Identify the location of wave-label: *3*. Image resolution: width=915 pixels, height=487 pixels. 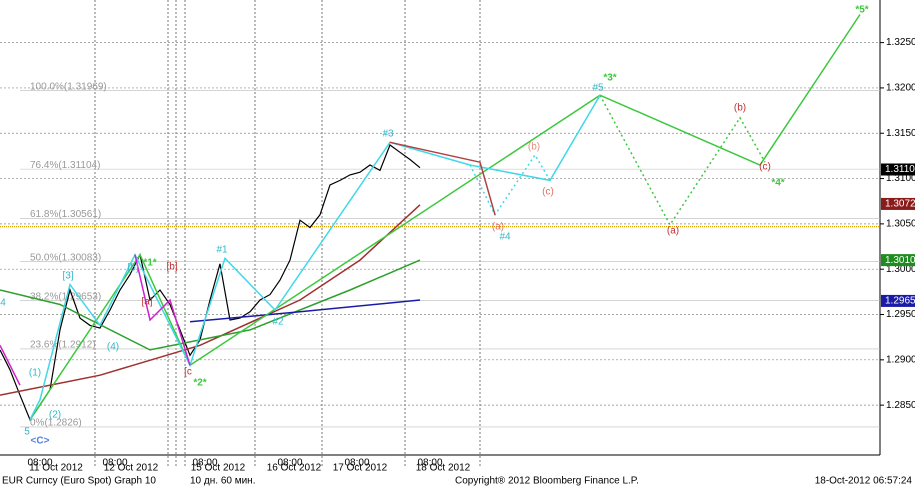
(609, 78).